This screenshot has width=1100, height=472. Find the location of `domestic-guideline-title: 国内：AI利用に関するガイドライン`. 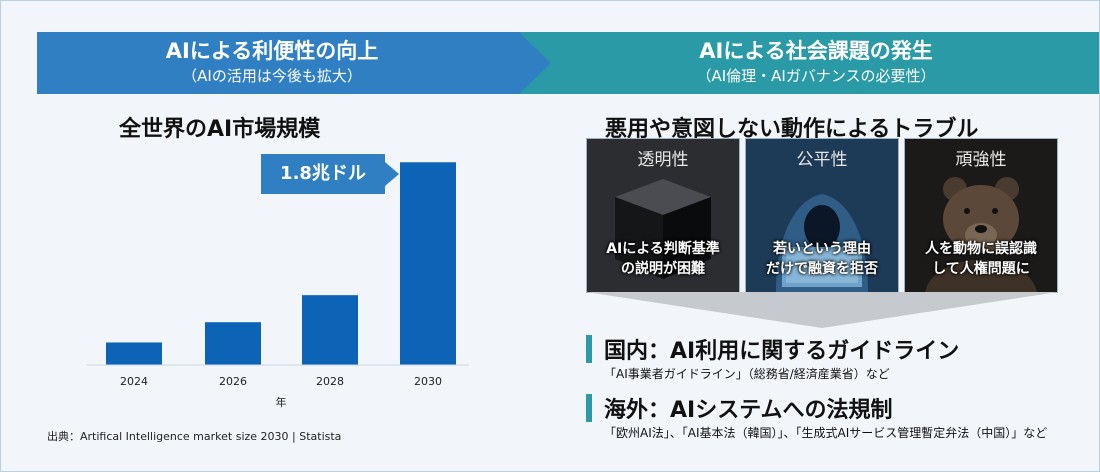

domestic-guideline-title: 国内：AI利用に関するガイドライン is located at coordinates (782, 351).